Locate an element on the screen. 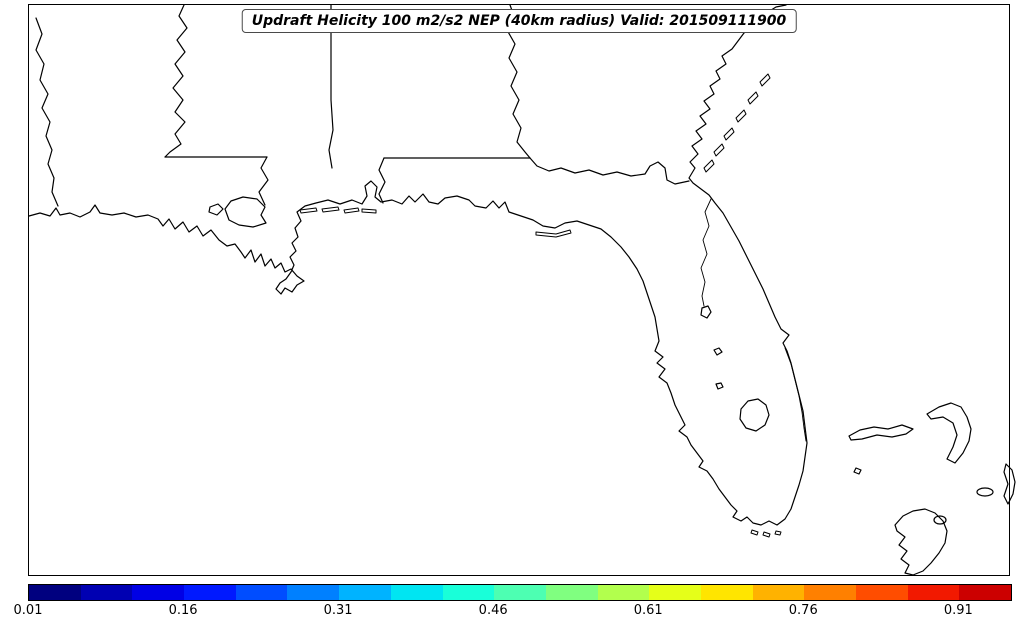  colorbar-ticks: 0.01 0.16 0.31 0.46 0.61 0.76 0.91 is located at coordinates (512, 612).